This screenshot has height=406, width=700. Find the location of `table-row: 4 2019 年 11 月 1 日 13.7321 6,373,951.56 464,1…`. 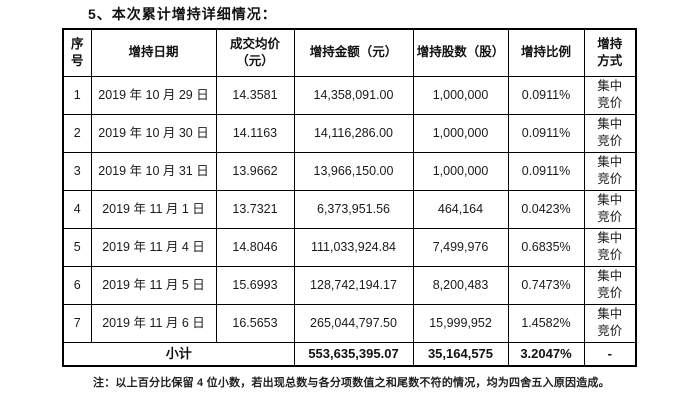

table-row: 4 2019 年 11 月 1 日 13.7321 6,373,951.56 464,1… is located at coordinates (349, 209).